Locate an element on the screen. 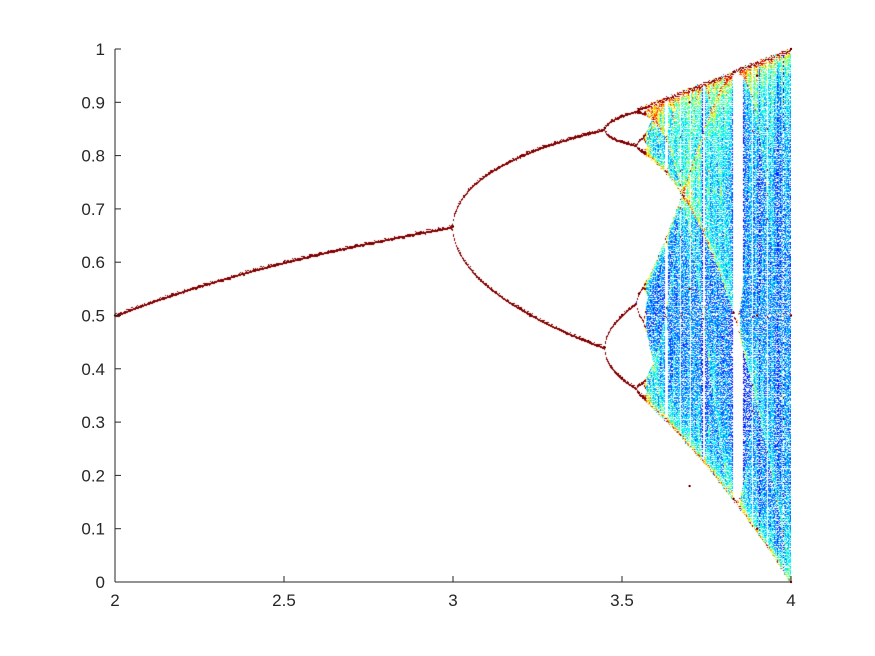 The image size is (875, 656). y-tick-label: 0.9 is located at coordinates (93, 102).